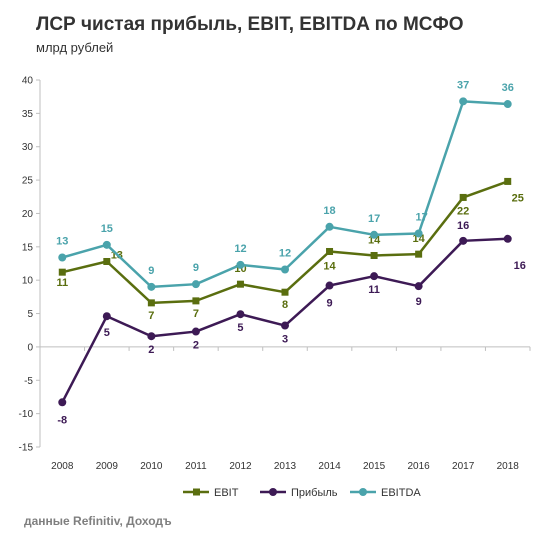  Describe the element at coordinates (28, 81) in the screenshot. I see `y-tick-label: 40` at that location.